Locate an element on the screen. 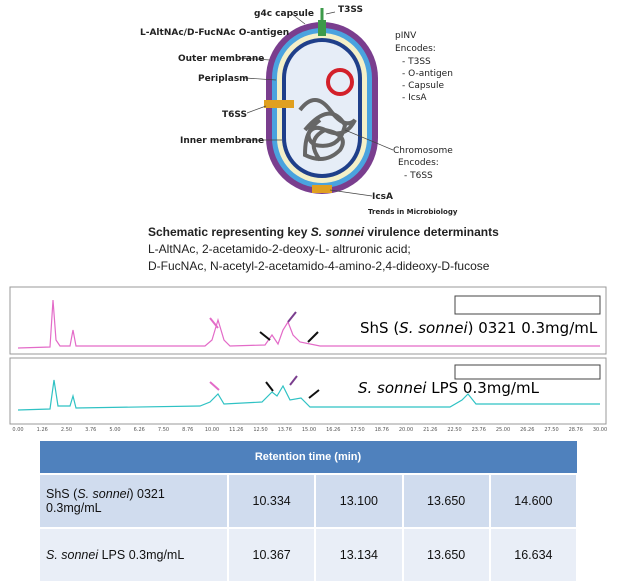 This screenshot has height=583, width=617. label: IcsA is located at coordinates (382, 197).